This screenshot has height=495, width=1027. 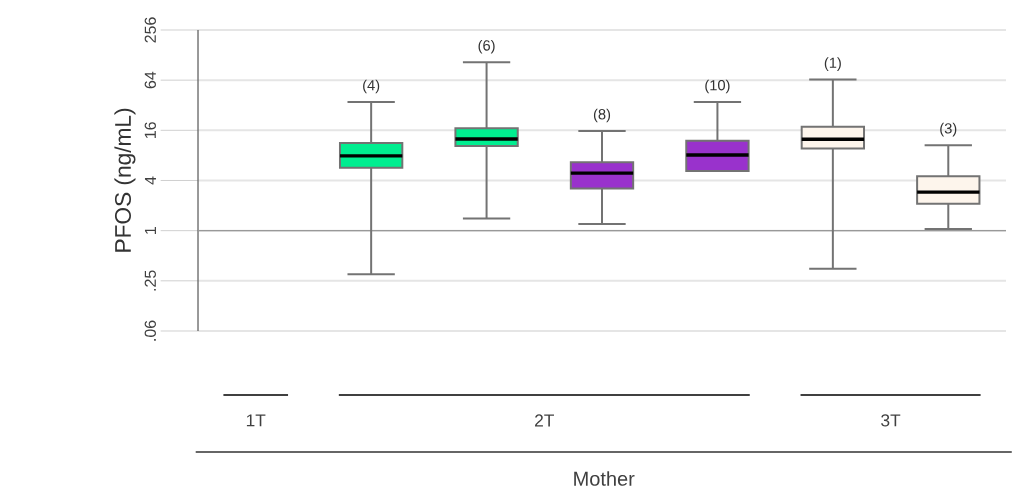 I want to click on annotation: (8), so click(x=602, y=115).